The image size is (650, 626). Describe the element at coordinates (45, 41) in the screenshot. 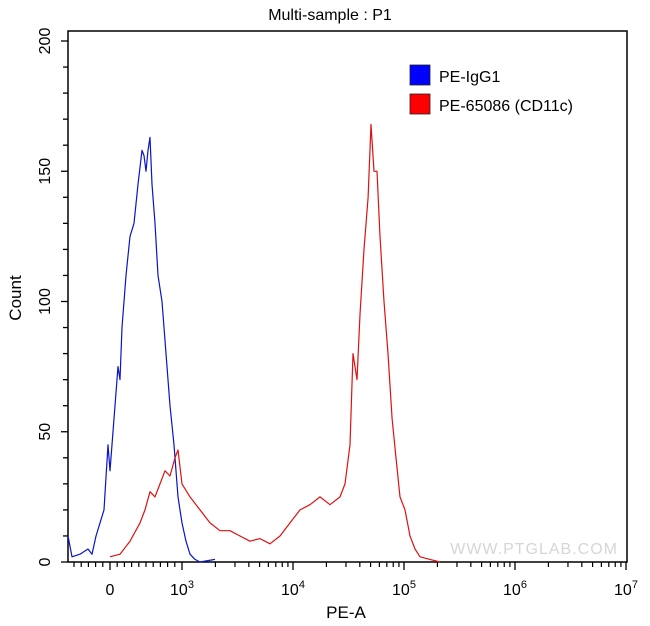

I see `y-tick-label: 200` at that location.